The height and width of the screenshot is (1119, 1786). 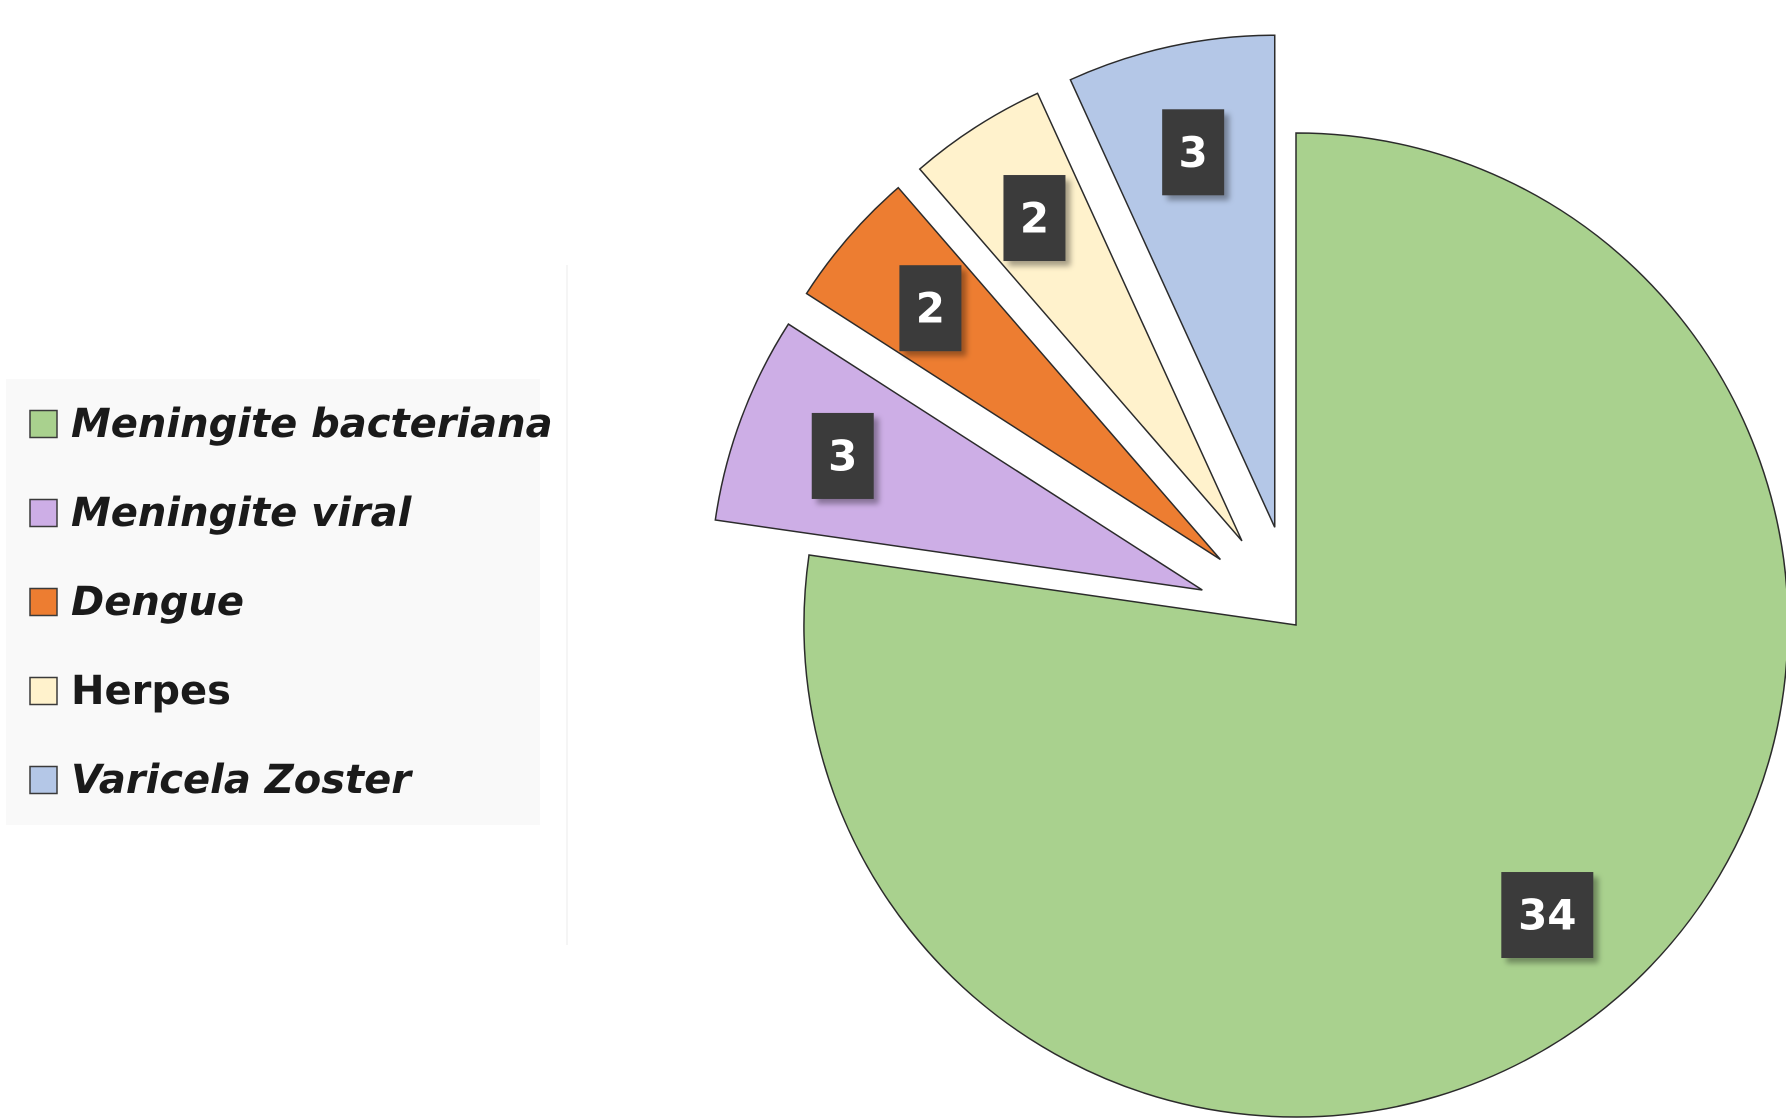 I want to click on data-label-meningite-viral: 3, so click(x=842, y=455).